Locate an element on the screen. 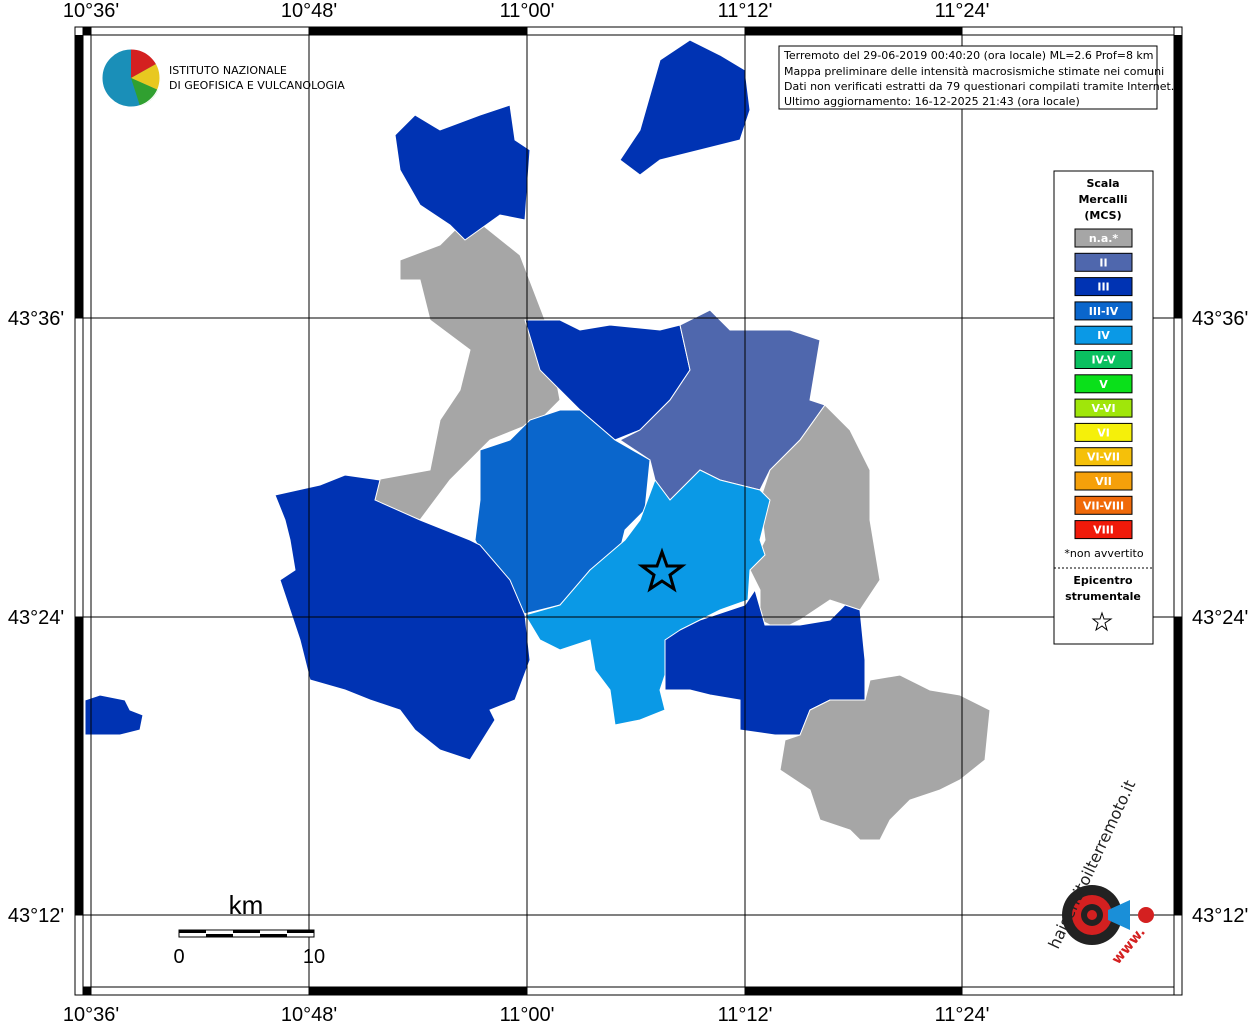  legend-label: V is located at coordinates (1103, 384).